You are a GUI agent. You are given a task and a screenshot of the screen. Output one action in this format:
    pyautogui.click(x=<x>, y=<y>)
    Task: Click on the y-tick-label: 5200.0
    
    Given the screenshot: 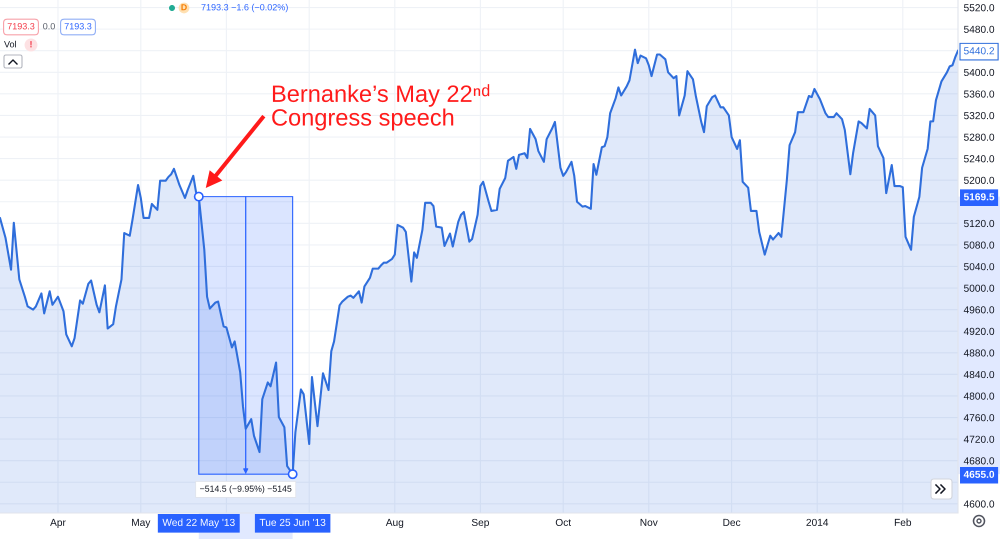 What is the action you would take?
    pyautogui.click(x=979, y=180)
    